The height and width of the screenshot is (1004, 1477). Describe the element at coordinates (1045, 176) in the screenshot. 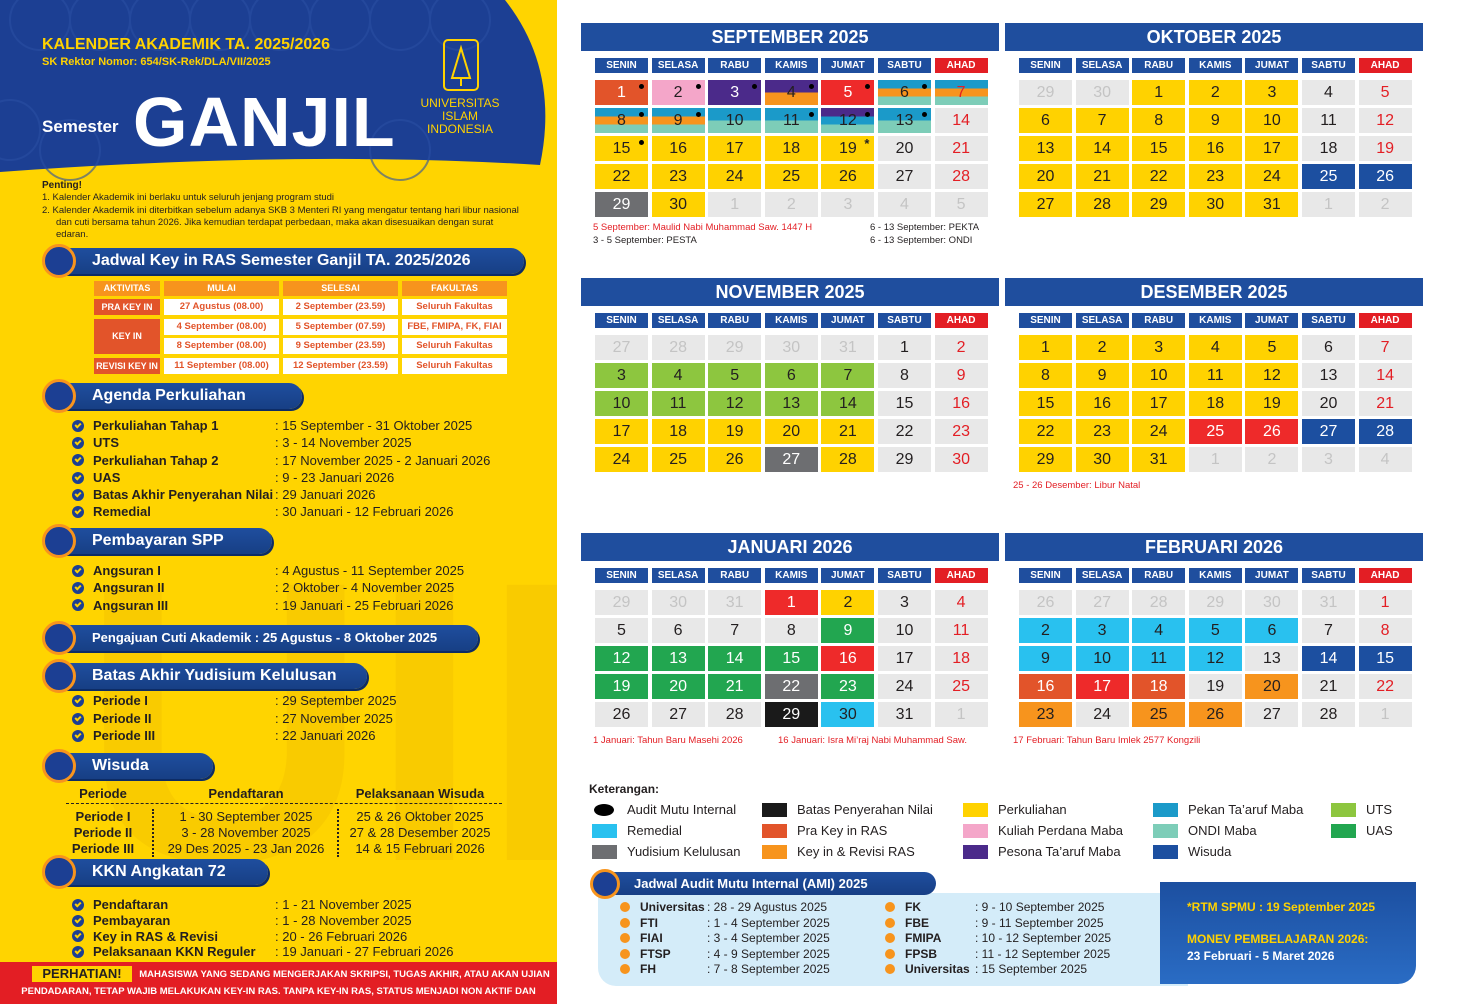

I see `day-number: 20` at that location.